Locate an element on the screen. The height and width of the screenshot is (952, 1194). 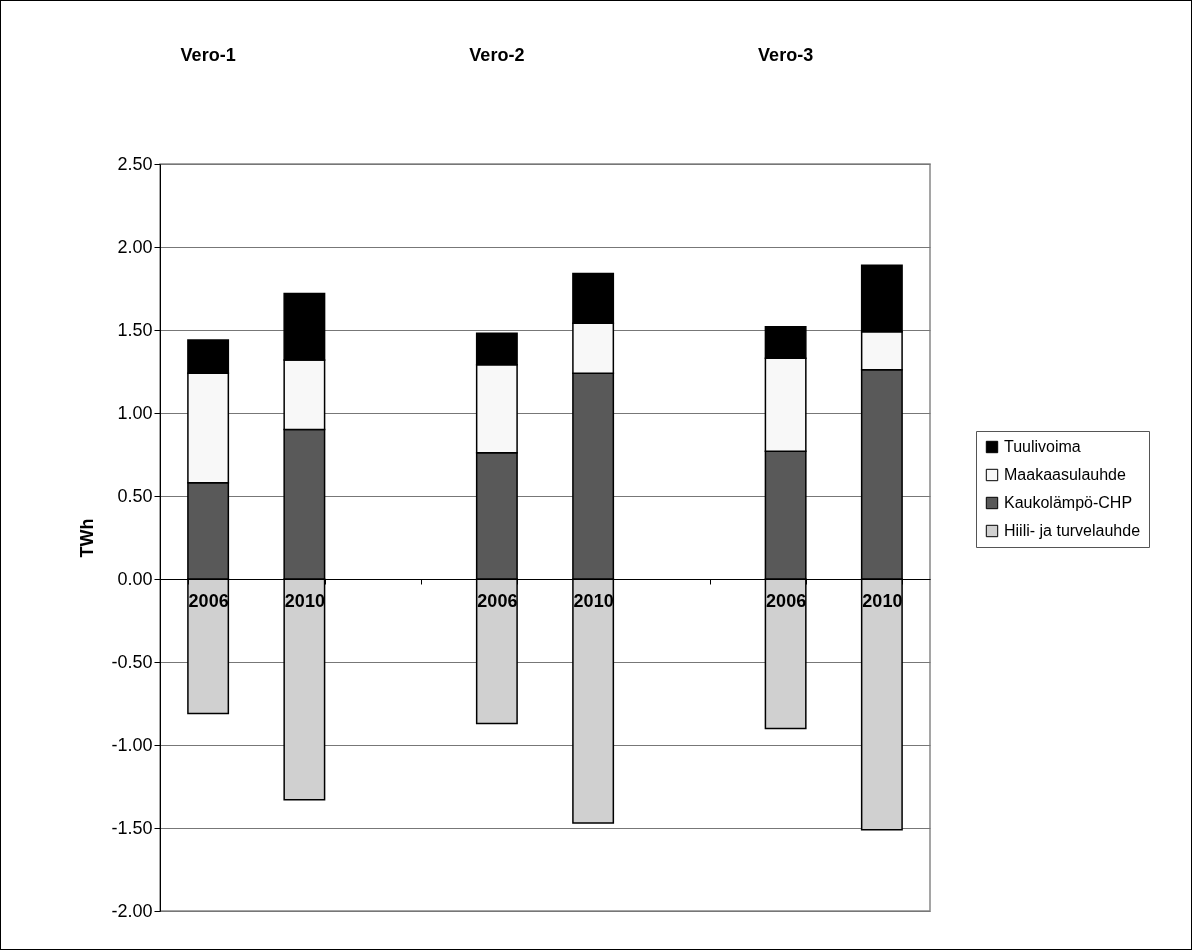
y-tick-label: 1.00 is located at coordinates (135, 412).